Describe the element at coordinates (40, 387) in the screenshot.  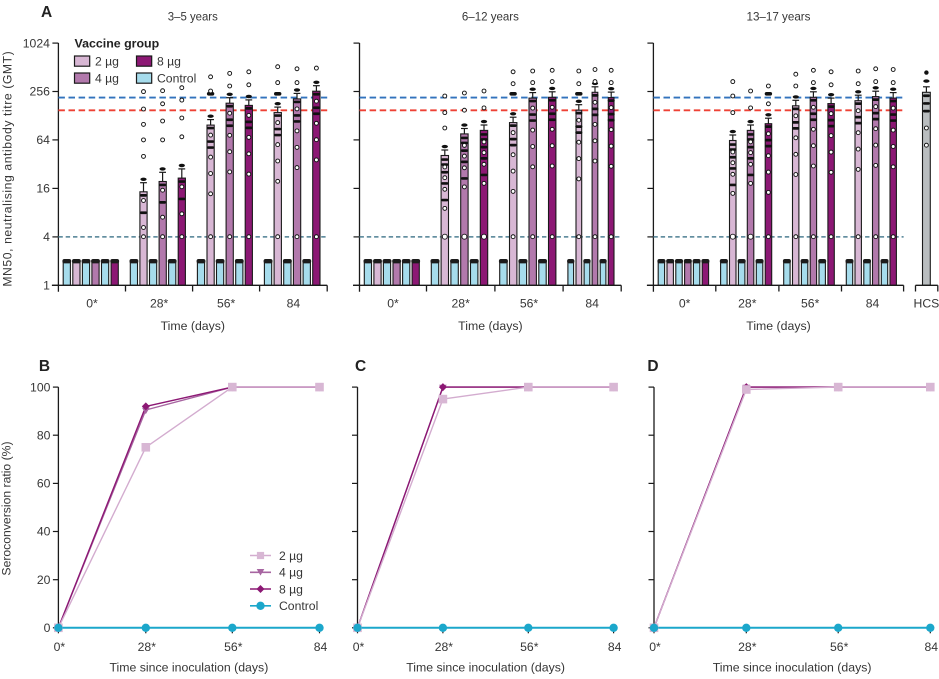
I see `svg-text: 100` at that location.